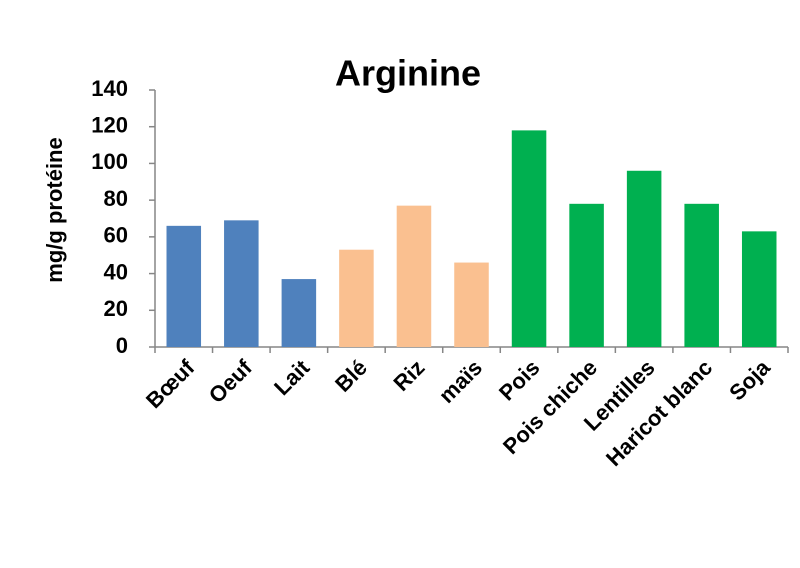 Image resolution: width=800 pixels, height=568 pixels. What do you see at coordinates (109, 161) in the screenshot?
I see `y-tick-label: 100` at bounding box center [109, 161].